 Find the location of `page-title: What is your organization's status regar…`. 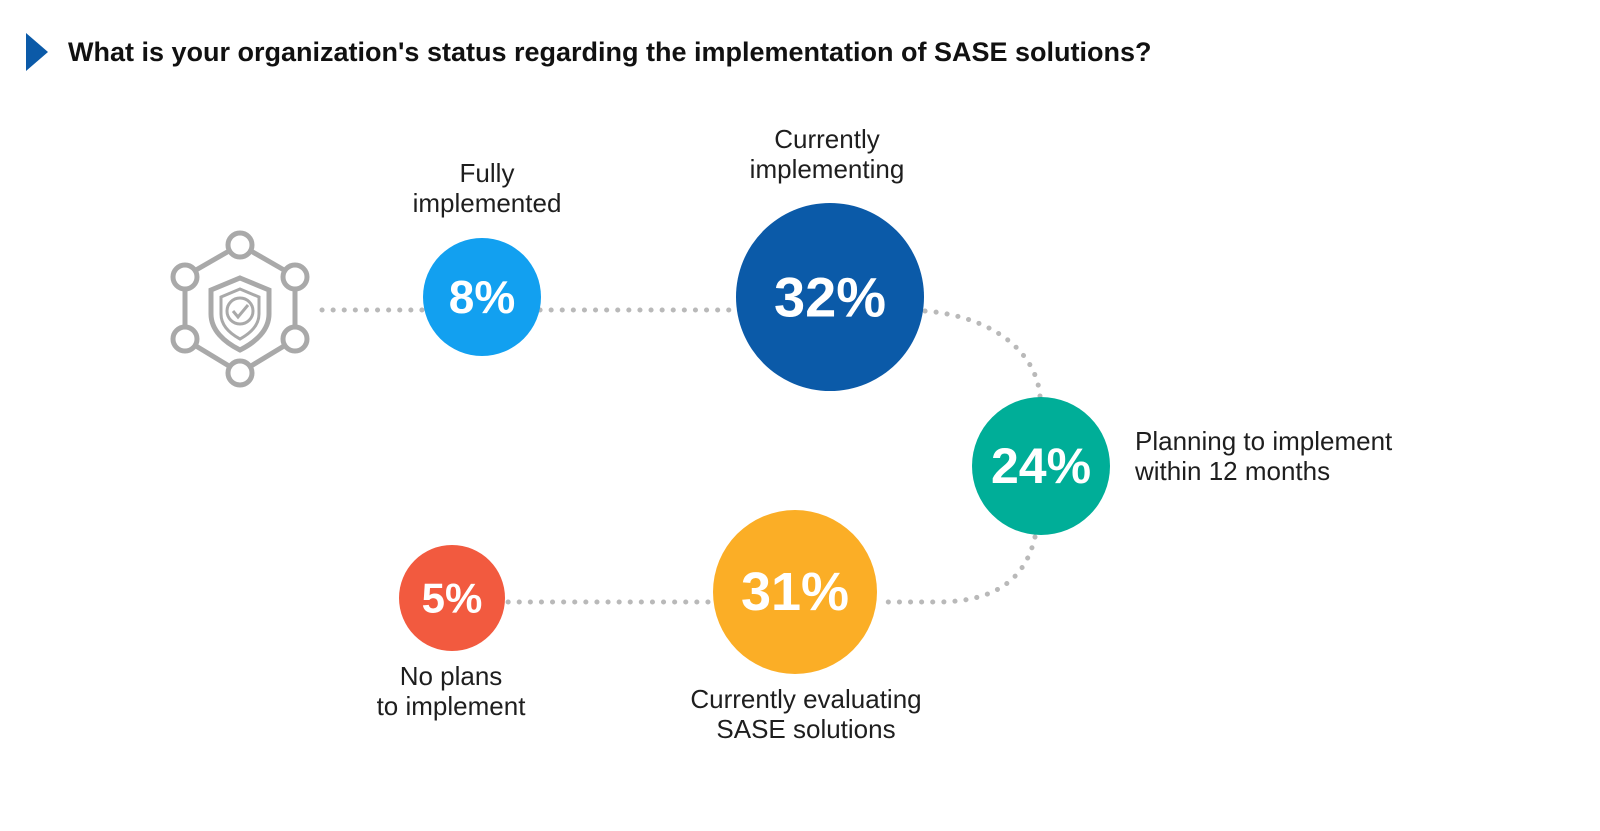

page-title: What is your organization's status regar… is located at coordinates (610, 52).